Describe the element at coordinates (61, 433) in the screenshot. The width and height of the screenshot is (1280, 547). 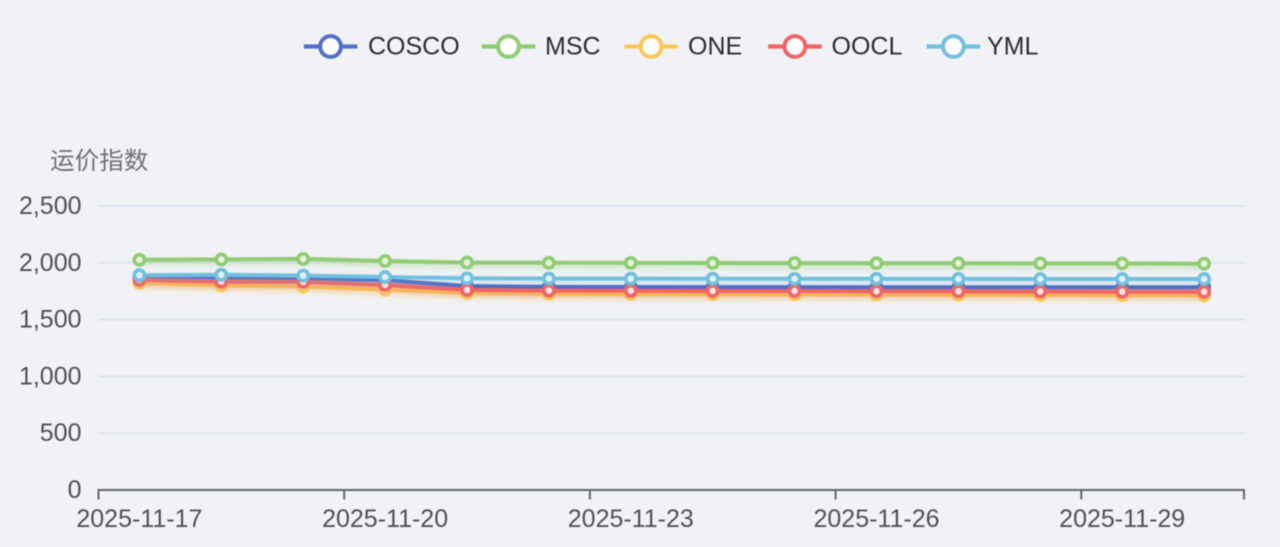
I see `svg-text: 500` at that location.